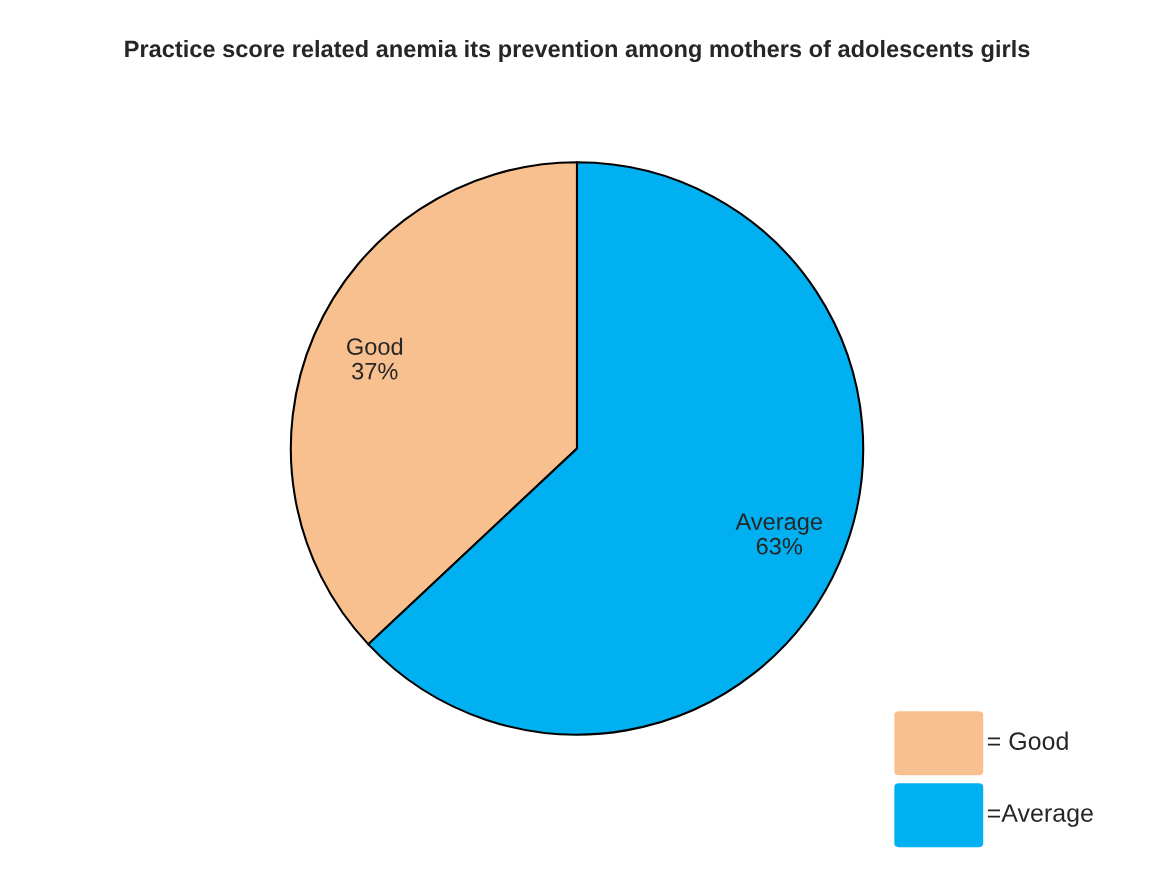  I want to click on chart-title: Practice score related anemia its prevention among mothers of adolescents girls, so click(577, 51).